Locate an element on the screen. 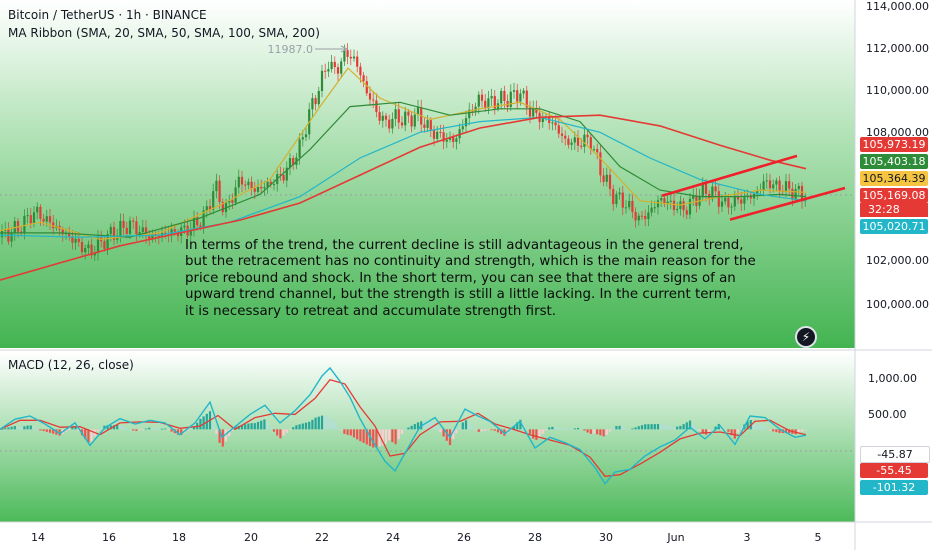  time-tick-label: 30 is located at coordinates (606, 537).